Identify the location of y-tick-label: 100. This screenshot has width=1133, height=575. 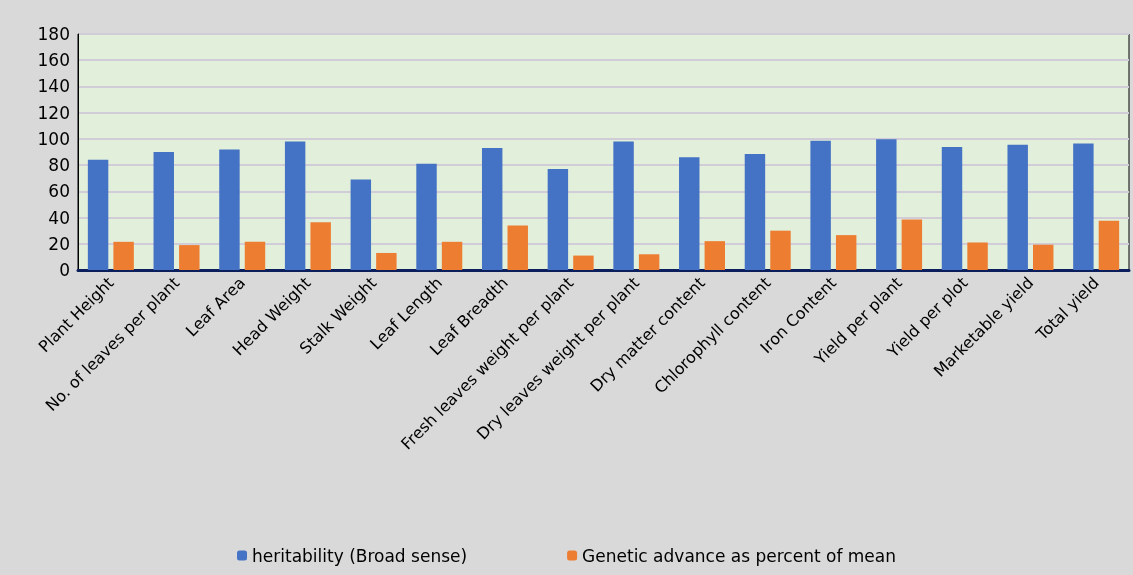
(53, 138).